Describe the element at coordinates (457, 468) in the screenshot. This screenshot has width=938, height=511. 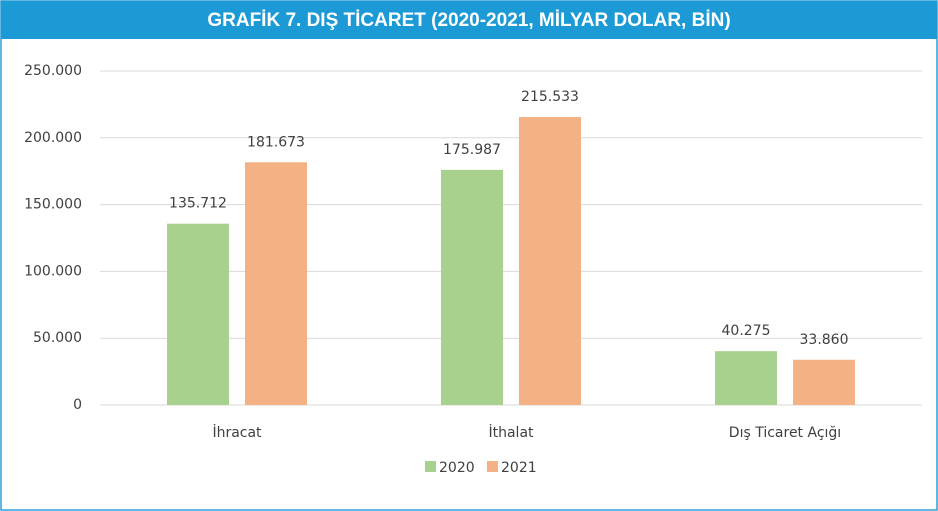
I see `legend-label: 2020` at that location.